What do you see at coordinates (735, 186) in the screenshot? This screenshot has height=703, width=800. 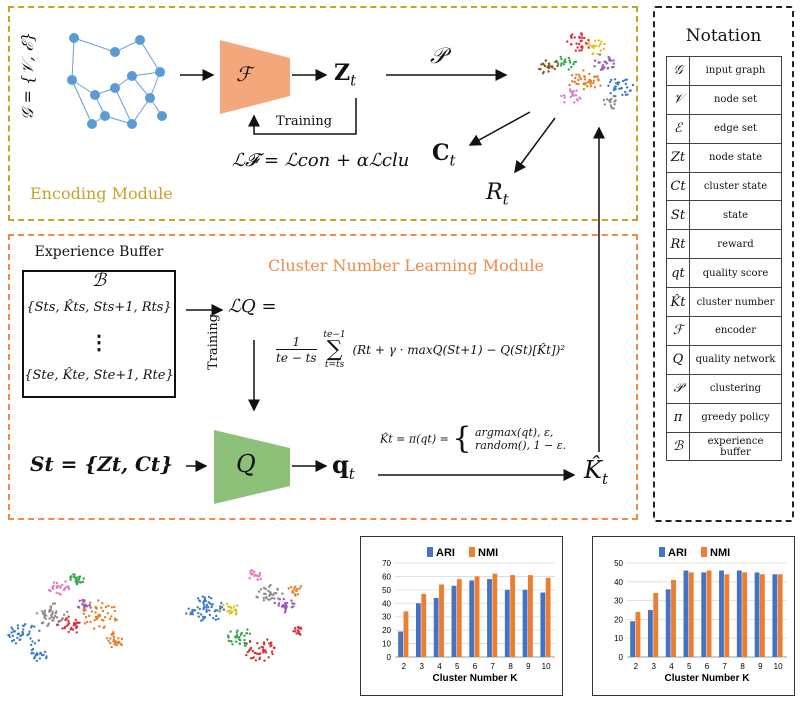 I see `notation-description: cluster state` at bounding box center [735, 186].